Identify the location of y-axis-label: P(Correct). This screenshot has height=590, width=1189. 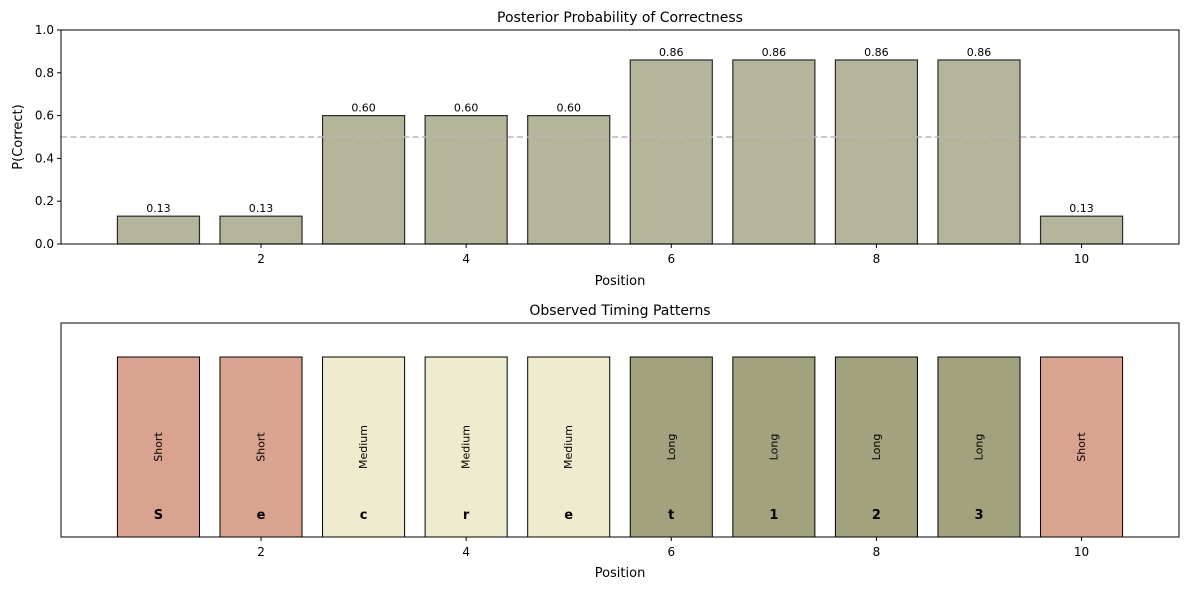
(18, 136).